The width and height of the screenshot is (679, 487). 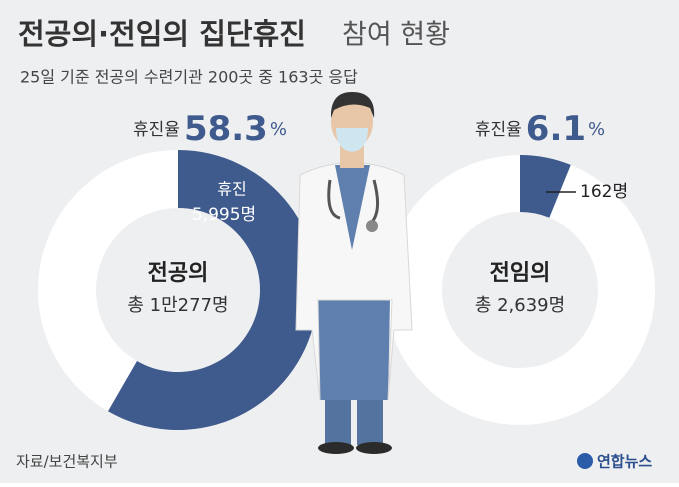 I want to click on value-label: 5,995명, so click(x=224, y=215).